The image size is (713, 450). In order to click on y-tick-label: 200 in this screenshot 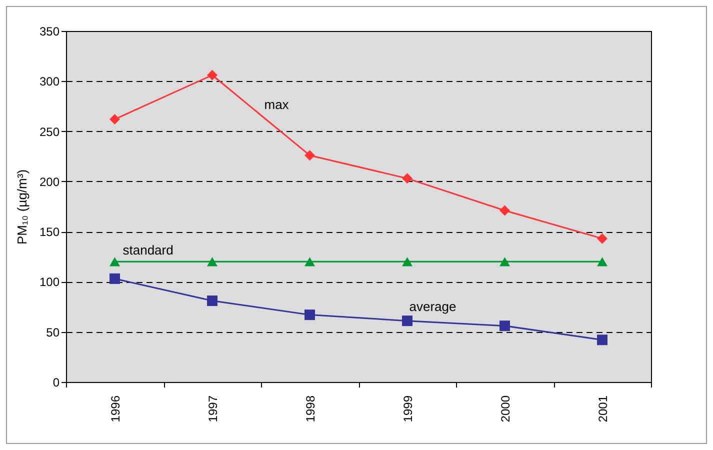, I will do `click(49, 181)`.